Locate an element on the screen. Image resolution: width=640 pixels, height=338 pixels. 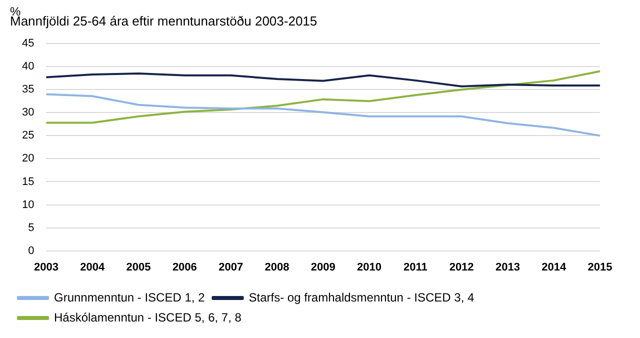
legend-label: Grunnmenntun - ISCED 1, 2 is located at coordinates (130, 297).